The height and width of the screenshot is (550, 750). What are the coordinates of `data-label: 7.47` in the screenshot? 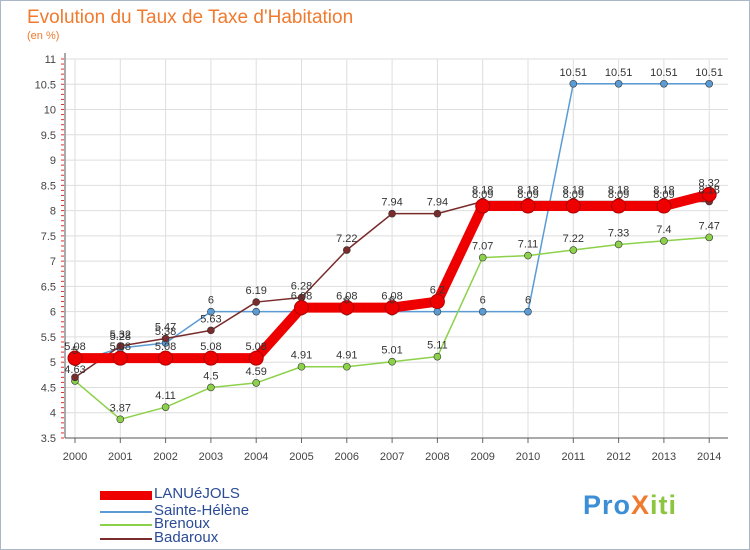 It's located at (708, 226).